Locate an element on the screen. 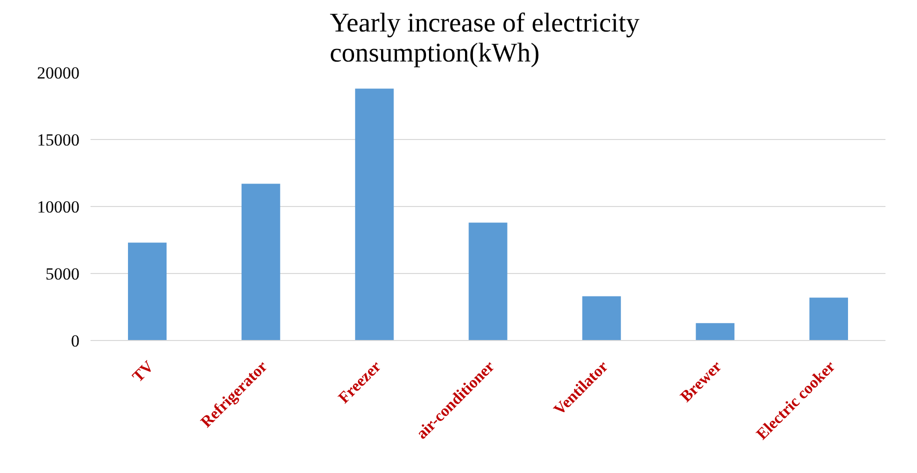 This screenshot has width=917, height=473. y-tick-label: 20000 is located at coordinates (58, 73).